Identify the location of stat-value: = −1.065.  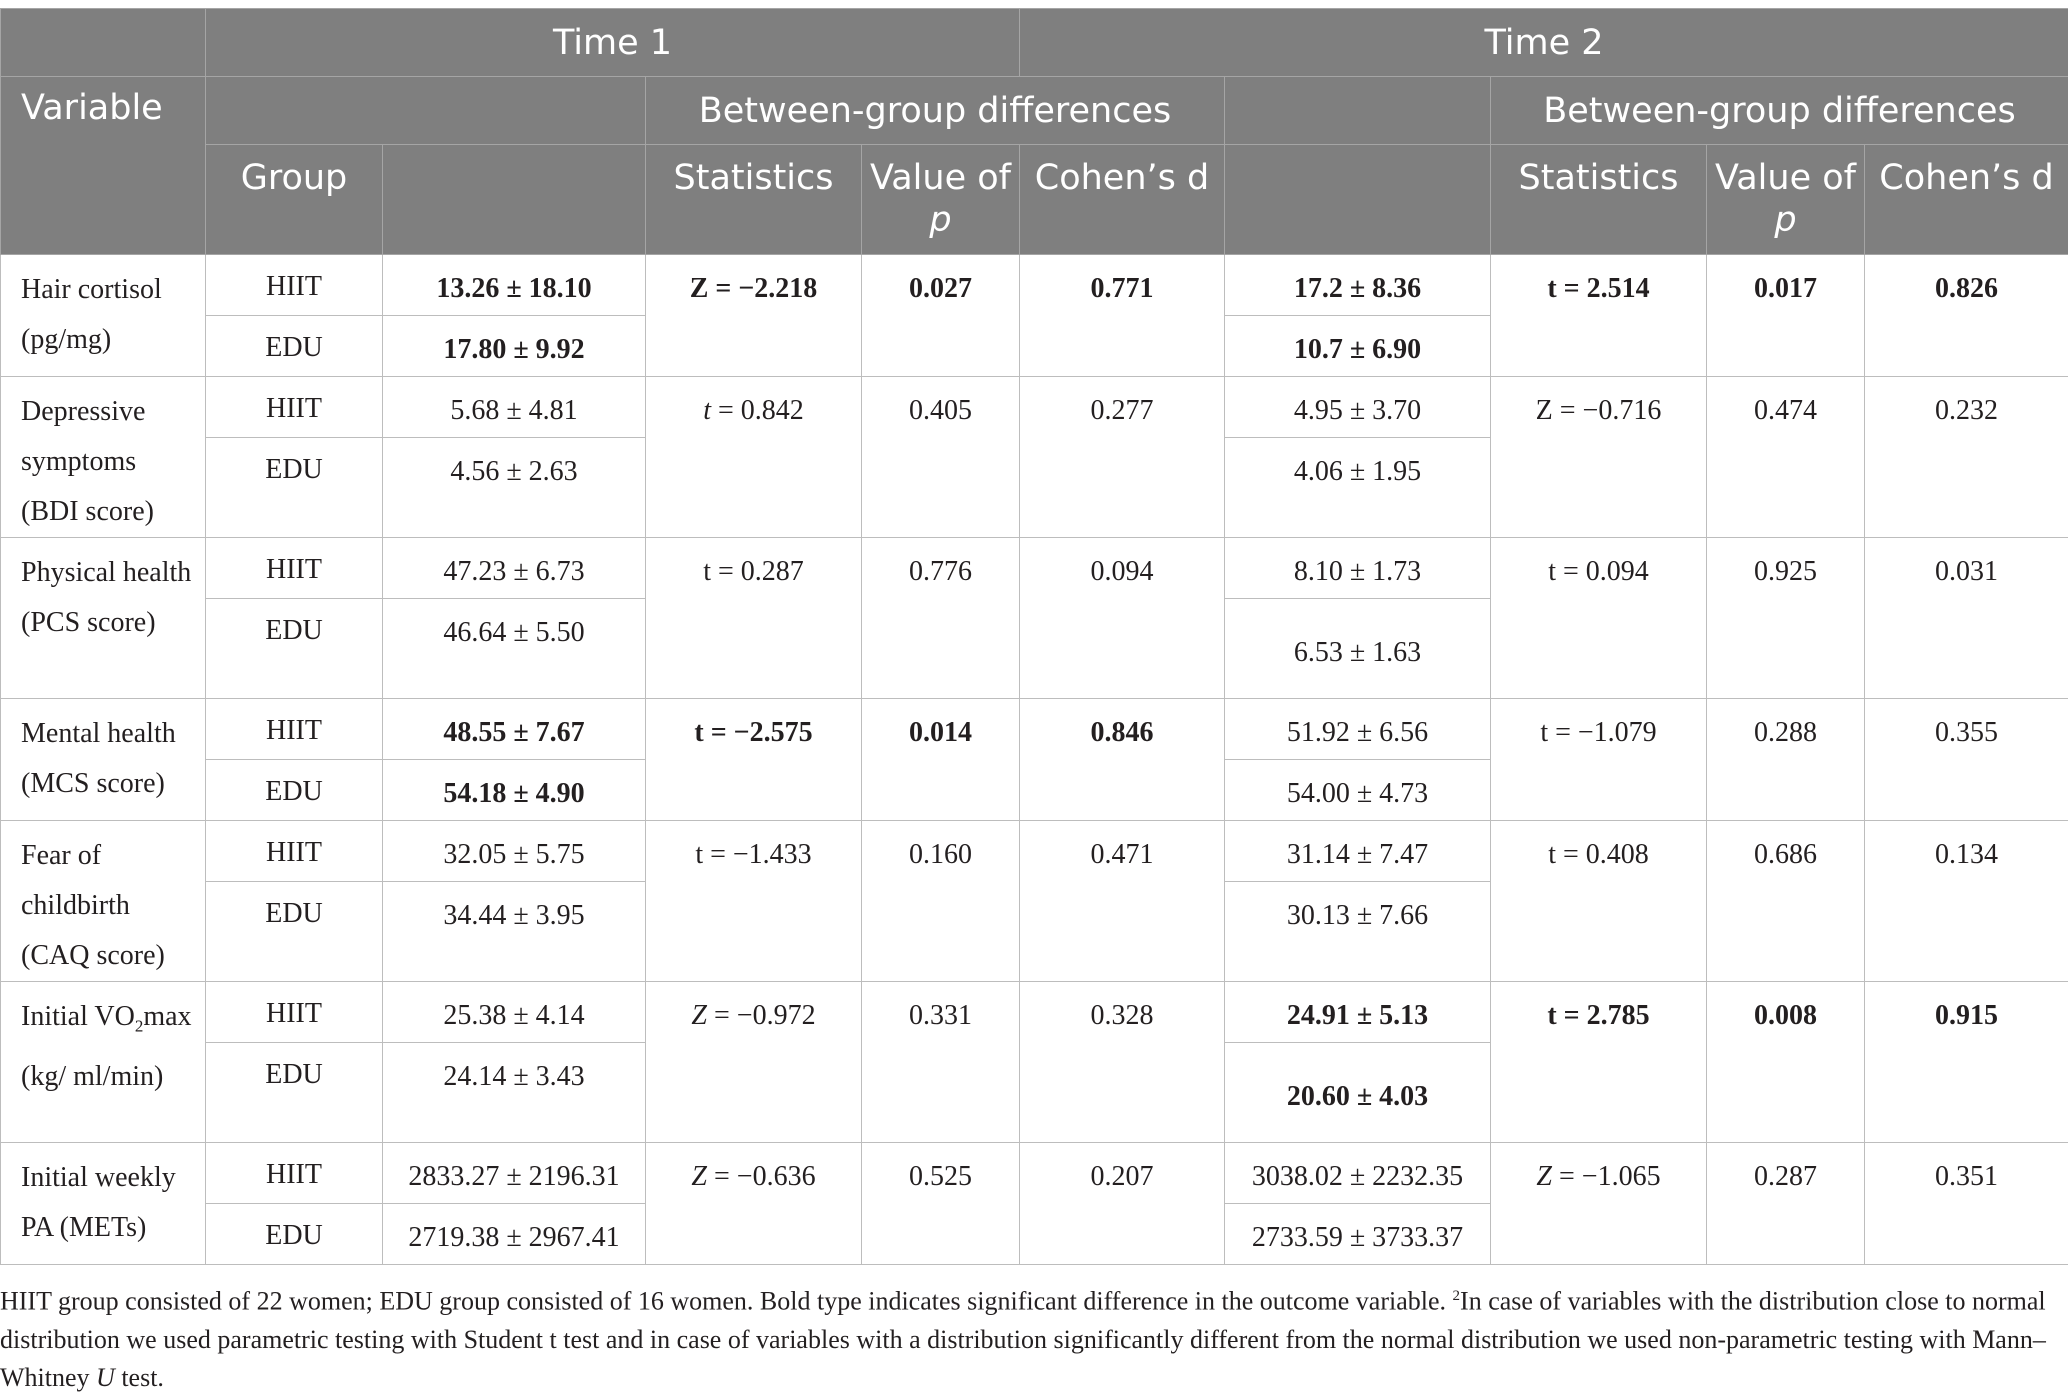
(1606, 1176).